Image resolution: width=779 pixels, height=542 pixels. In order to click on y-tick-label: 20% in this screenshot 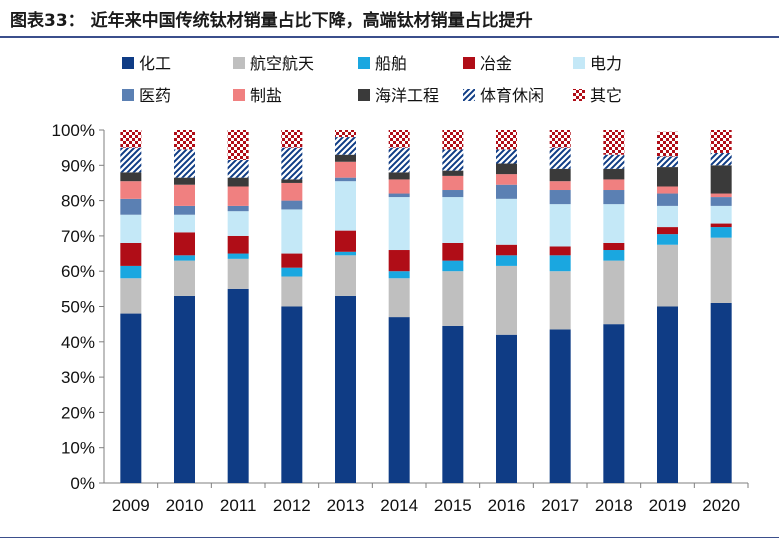, I will do `click(78, 412)`.